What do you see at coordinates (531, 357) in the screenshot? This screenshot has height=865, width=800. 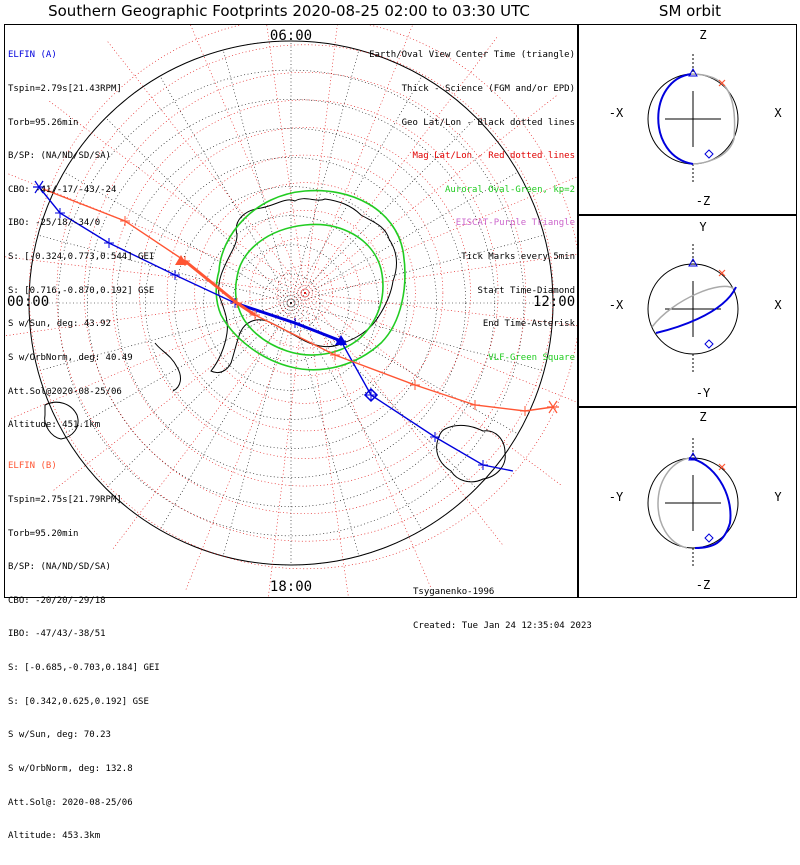 I see `legend-item: VLF-Green Square` at bounding box center [531, 357].